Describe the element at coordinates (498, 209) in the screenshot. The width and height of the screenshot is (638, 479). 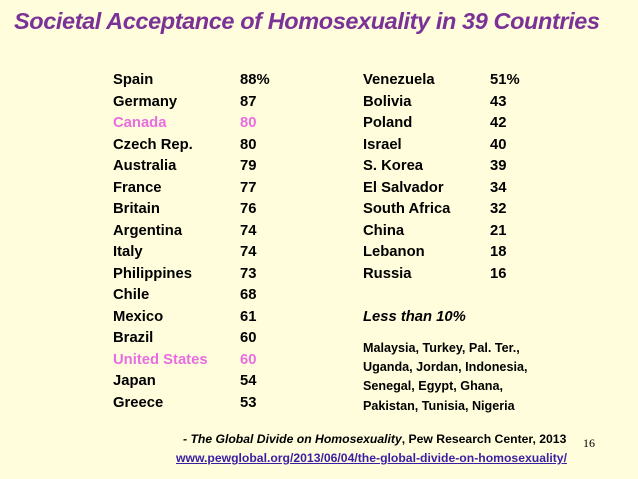
I see `acceptance-value: 32` at that location.